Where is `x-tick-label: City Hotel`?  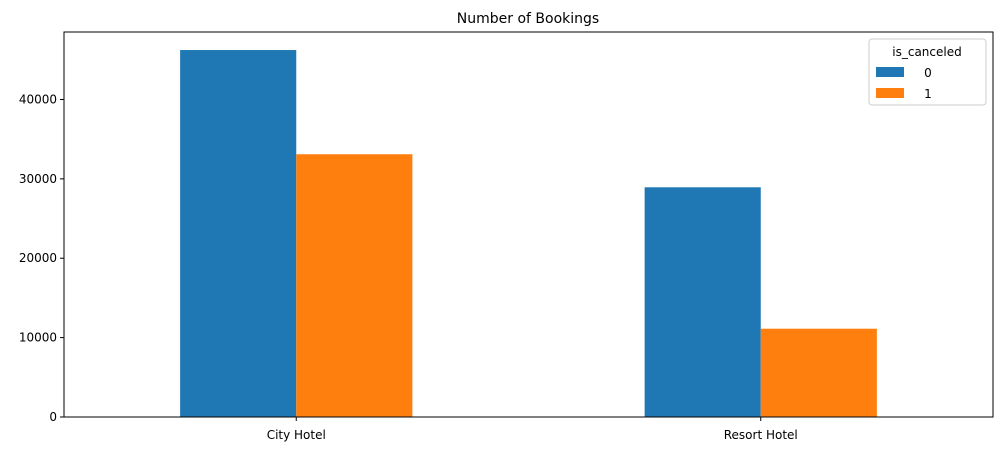 x-tick-label: City Hotel is located at coordinates (296, 435).